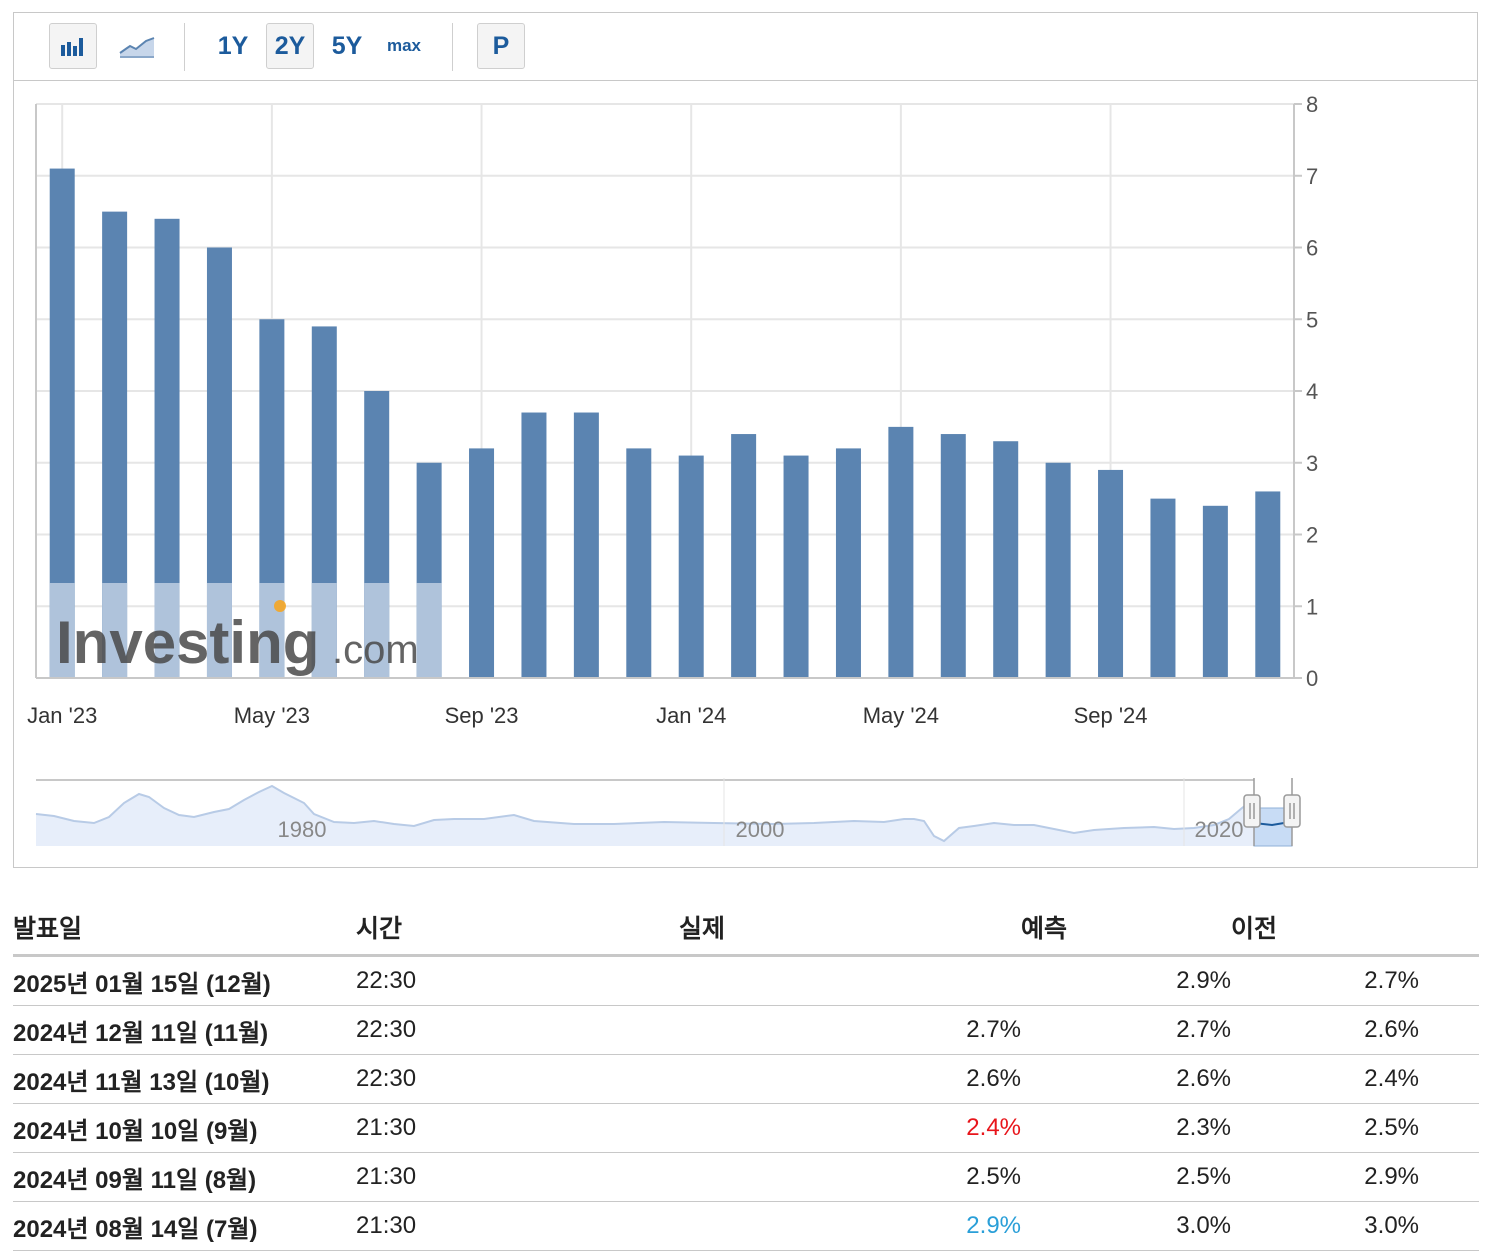 The height and width of the screenshot is (1252, 1486). What do you see at coordinates (233, 45) in the screenshot?
I see `range-1y-button: 1Y` at bounding box center [233, 45].